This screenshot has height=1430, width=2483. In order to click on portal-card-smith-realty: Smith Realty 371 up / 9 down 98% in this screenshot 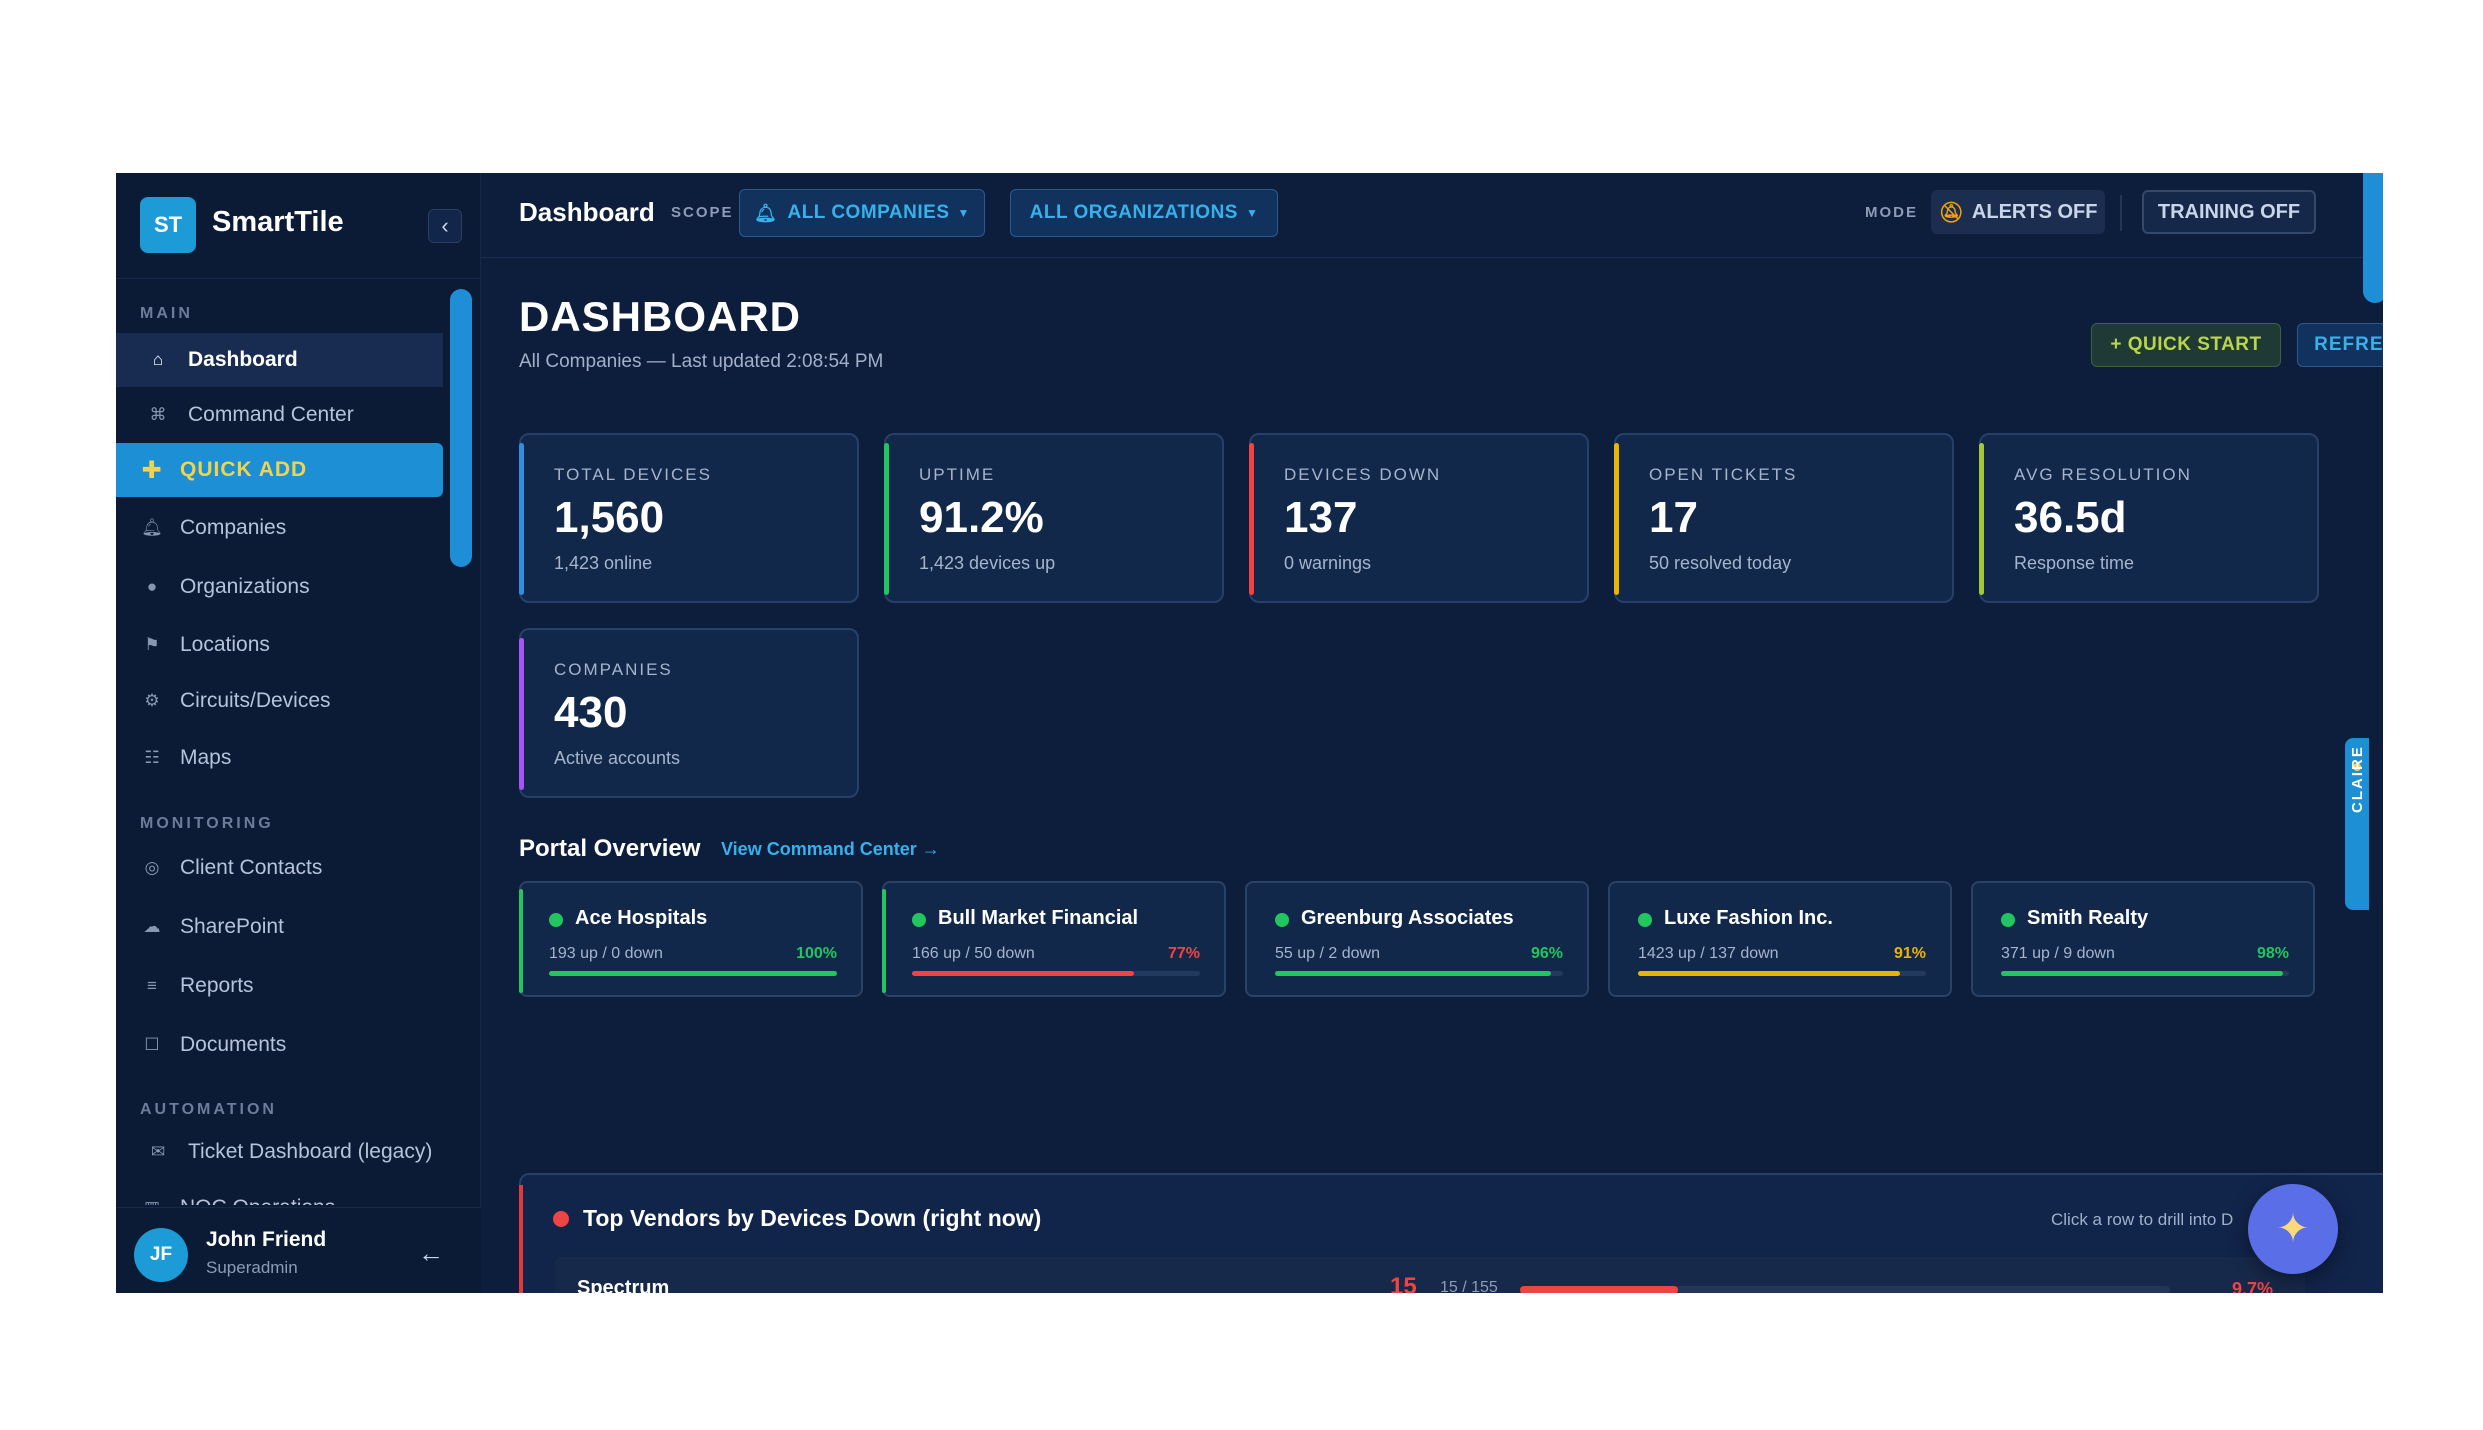, I will do `click(2143, 939)`.